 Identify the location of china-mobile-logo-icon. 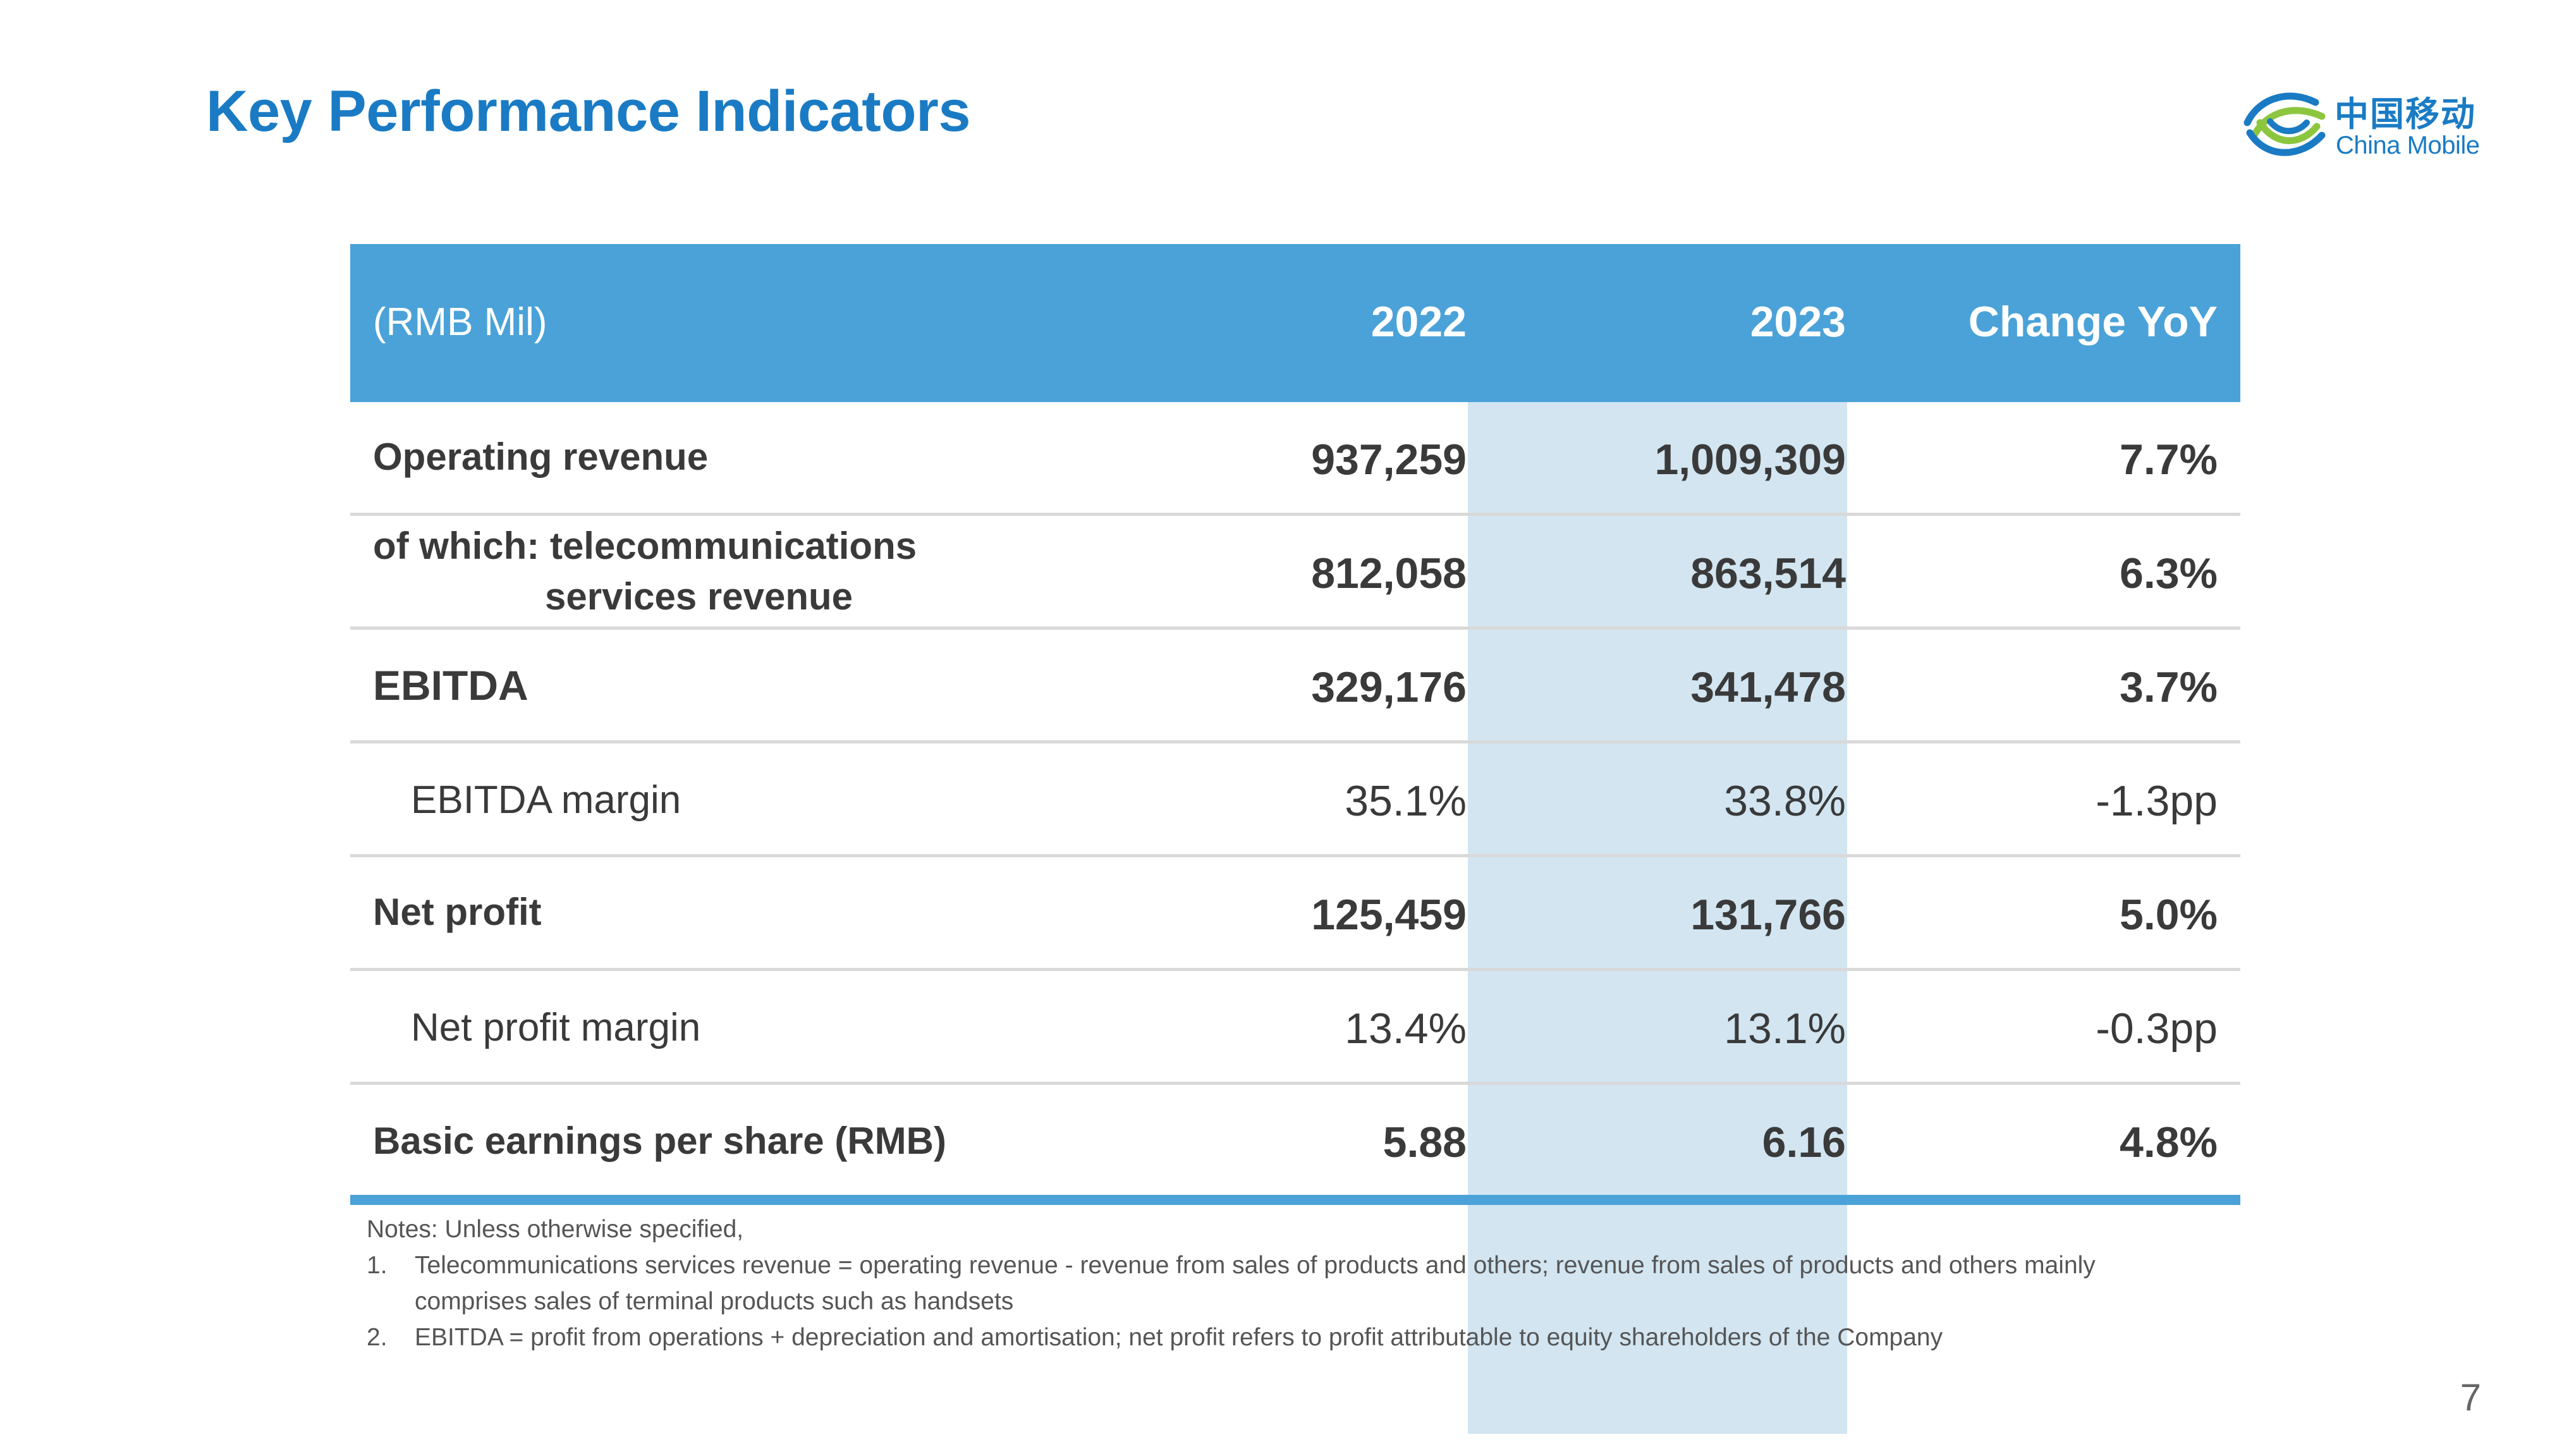
(2284, 124).